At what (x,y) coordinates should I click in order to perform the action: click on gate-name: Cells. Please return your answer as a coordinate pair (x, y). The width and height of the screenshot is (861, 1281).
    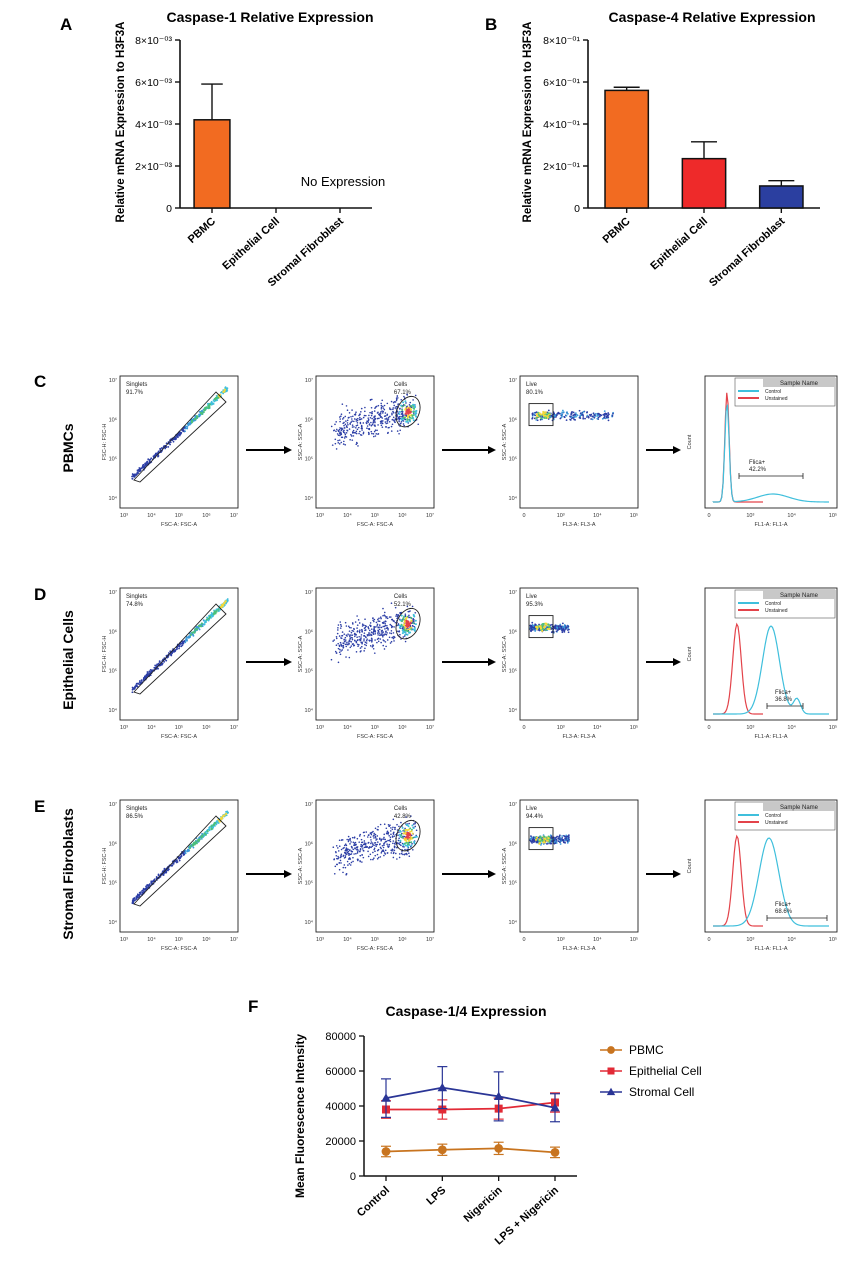
    Looking at the image, I should click on (400, 385).